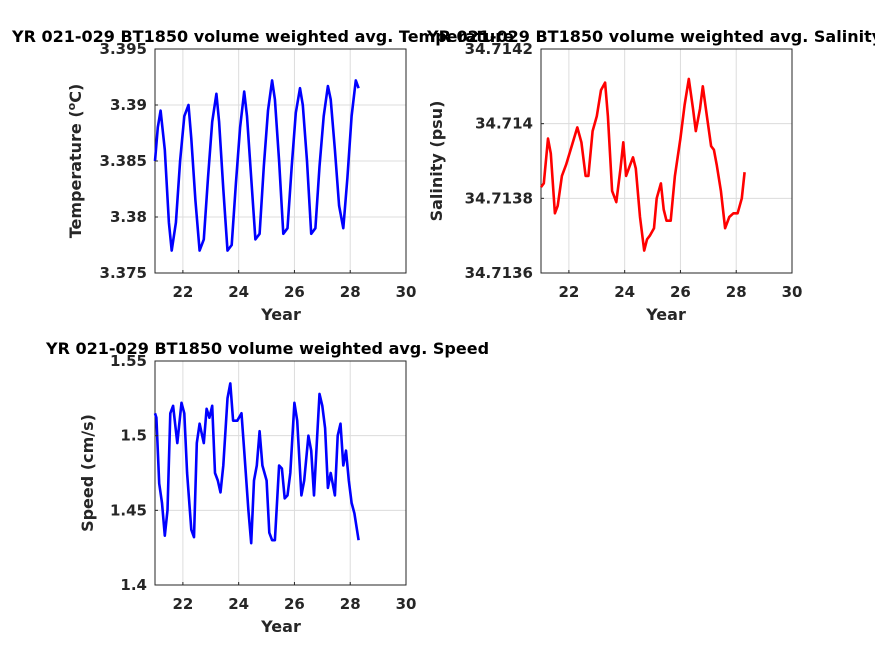 This screenshot has height=656, width=875. I want to click on salinity-x-label: Year, so click(665, 314).